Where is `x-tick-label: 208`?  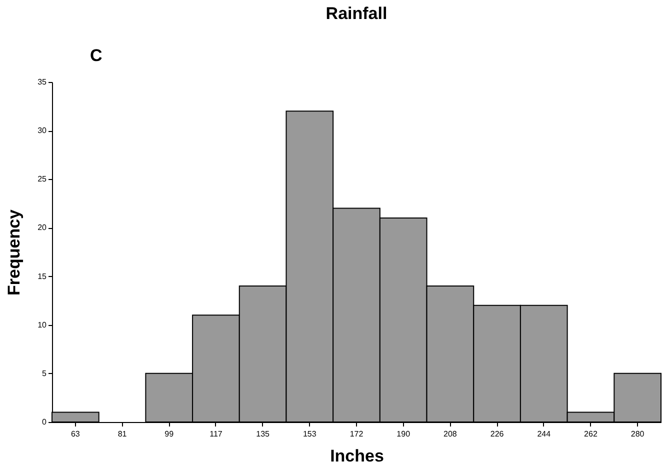
x-tick-label: 208 is located at coordinates (451, 434).